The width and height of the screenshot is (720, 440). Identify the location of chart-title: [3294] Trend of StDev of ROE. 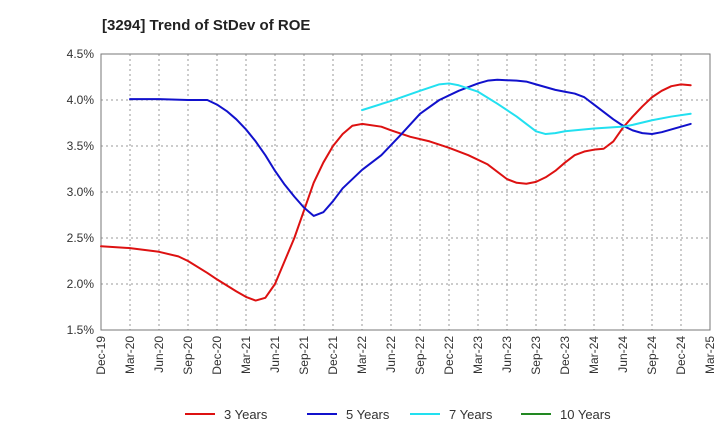
(206, 25).